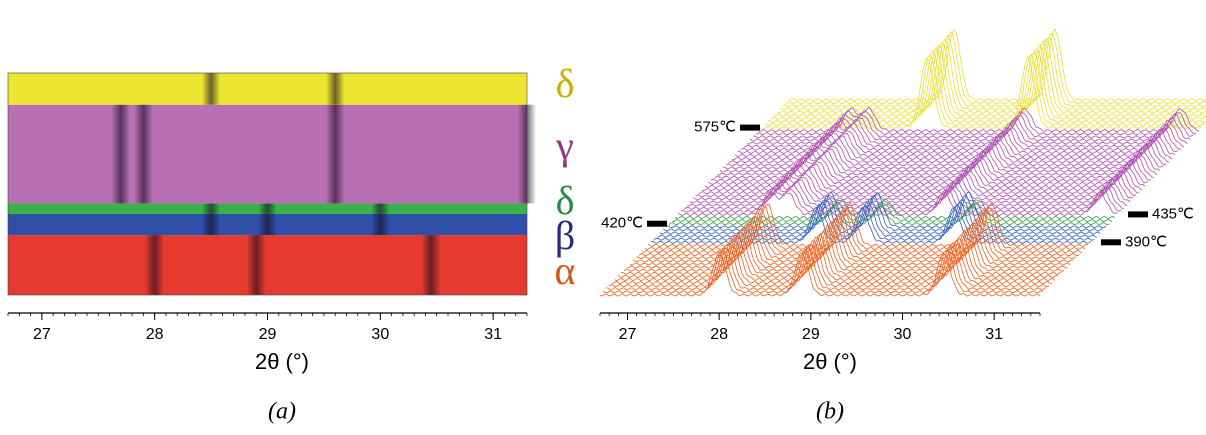 This screenshot has height=435, width=1206. Describe the element at coordinates (715, 127) in the screenshot. I see `temperature-label: 575℃` at that location.